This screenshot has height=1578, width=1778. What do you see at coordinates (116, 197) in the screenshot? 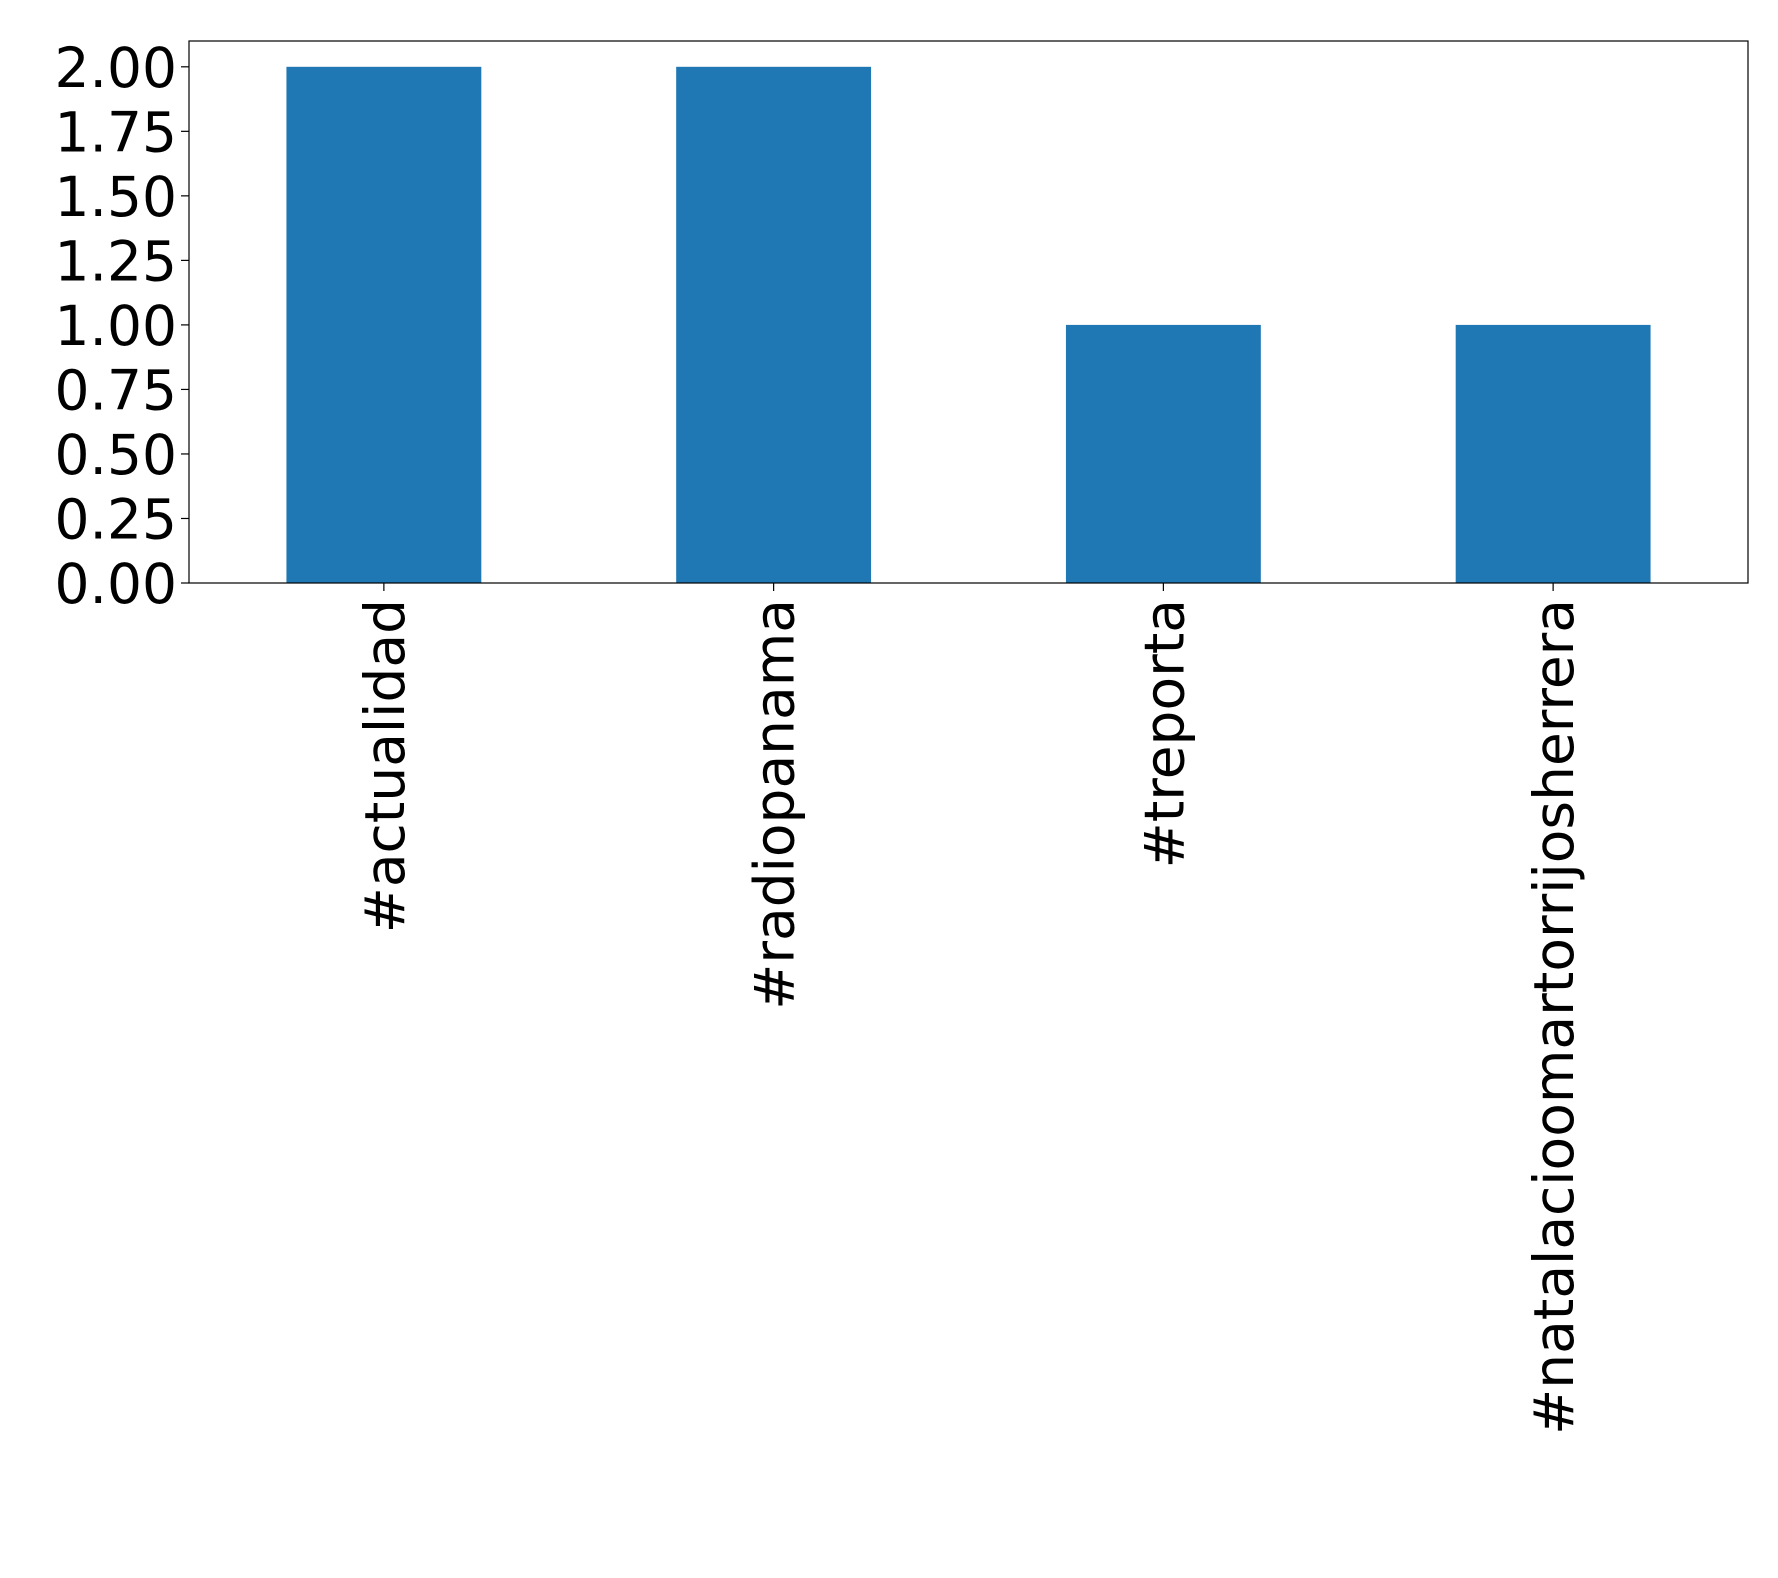
I see `y-tick-label: 1.50` at bounding box center [116, 197].